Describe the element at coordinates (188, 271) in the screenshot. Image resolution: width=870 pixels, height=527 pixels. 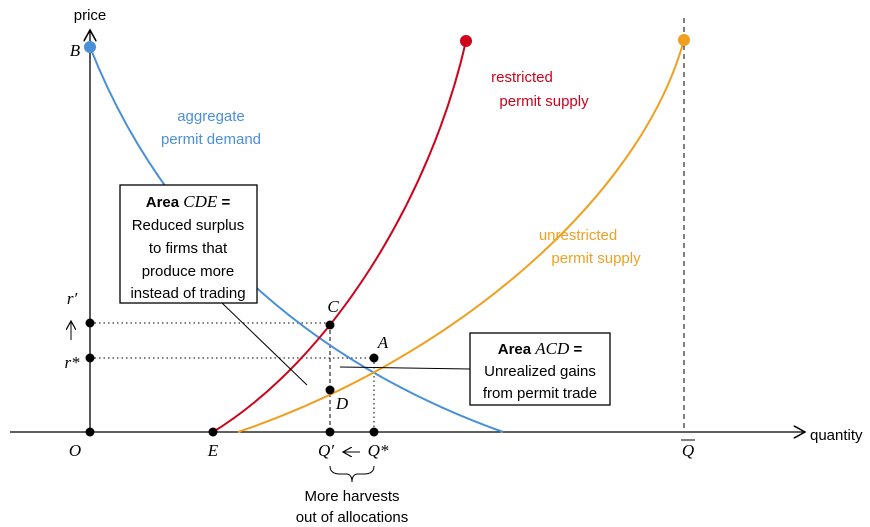
I see `box-line: produce more` at that location.